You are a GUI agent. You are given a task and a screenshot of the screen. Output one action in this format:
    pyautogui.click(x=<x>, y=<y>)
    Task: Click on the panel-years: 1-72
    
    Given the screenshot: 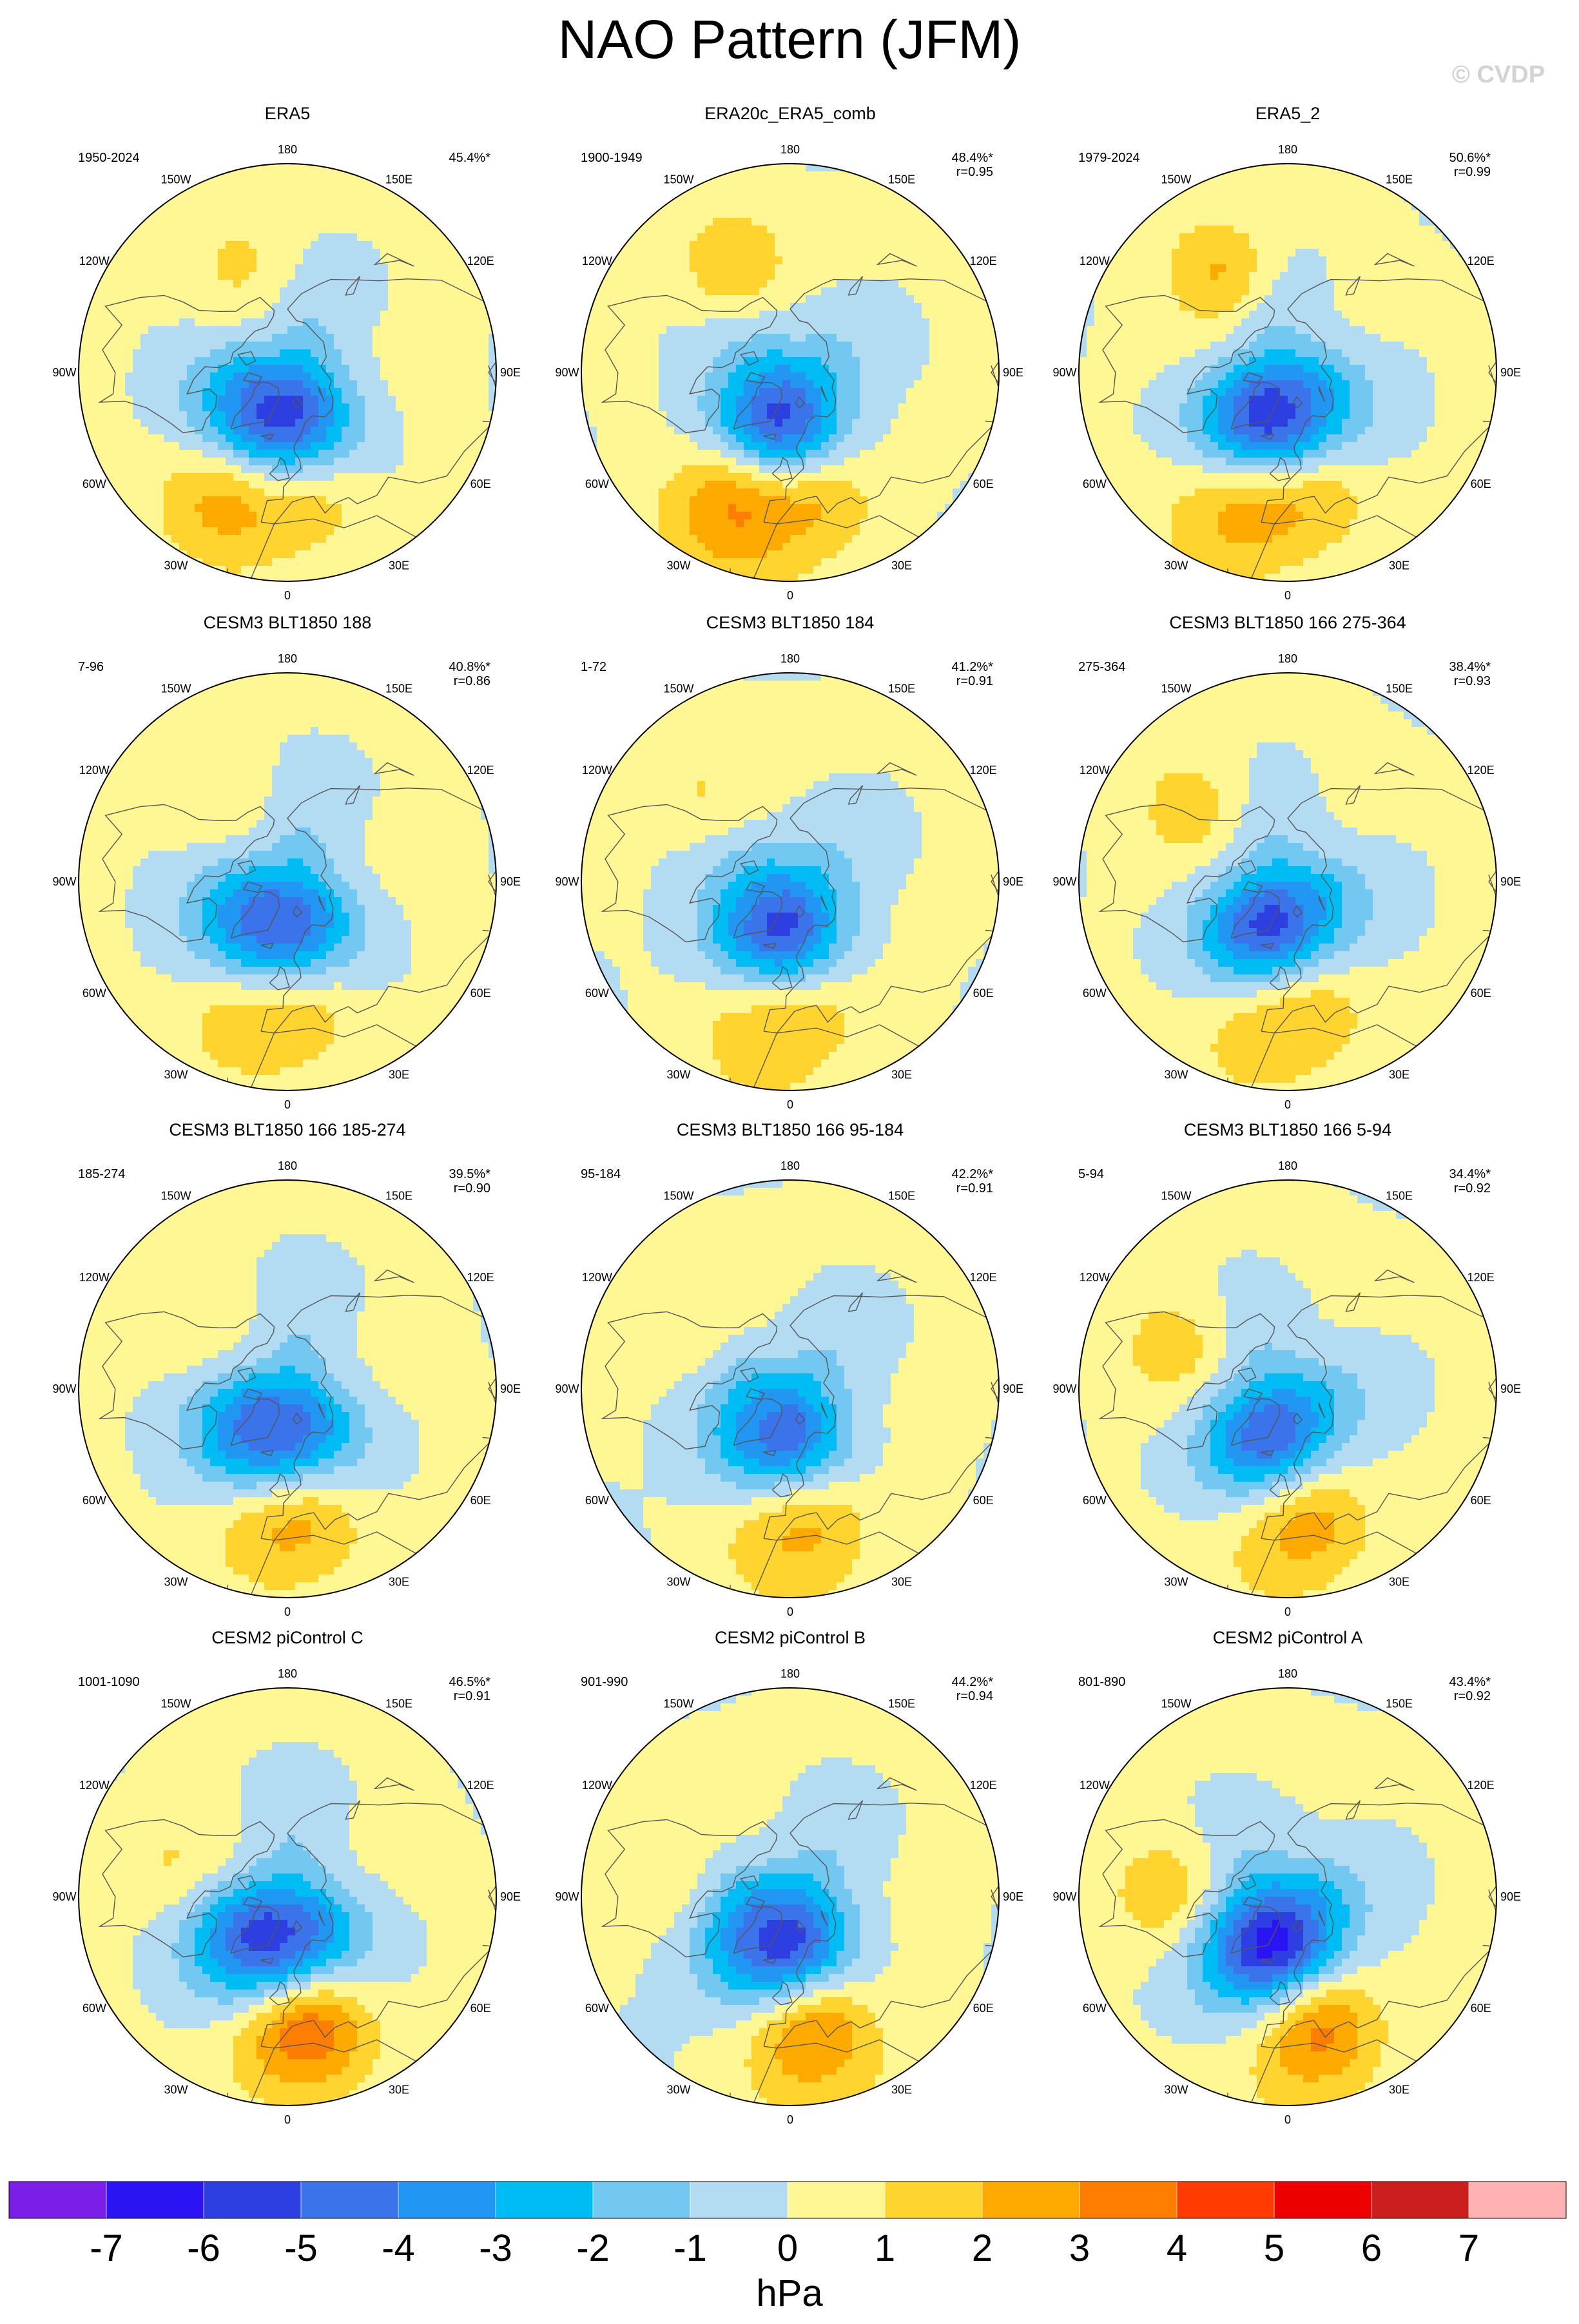 What is the action you would take?
    pyautogui.click(x=593, y=667)
    